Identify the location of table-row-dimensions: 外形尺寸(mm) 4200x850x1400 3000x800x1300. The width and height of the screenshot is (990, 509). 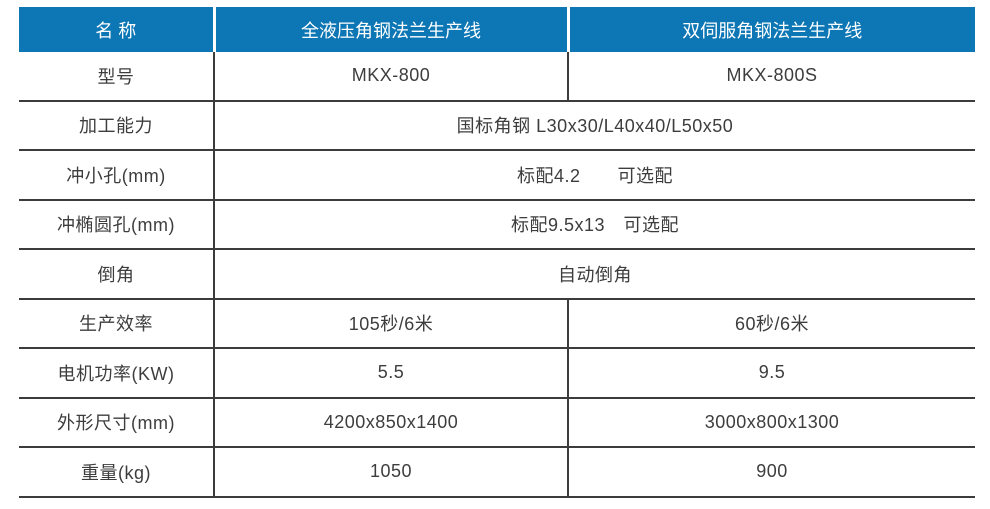
(497, 422).